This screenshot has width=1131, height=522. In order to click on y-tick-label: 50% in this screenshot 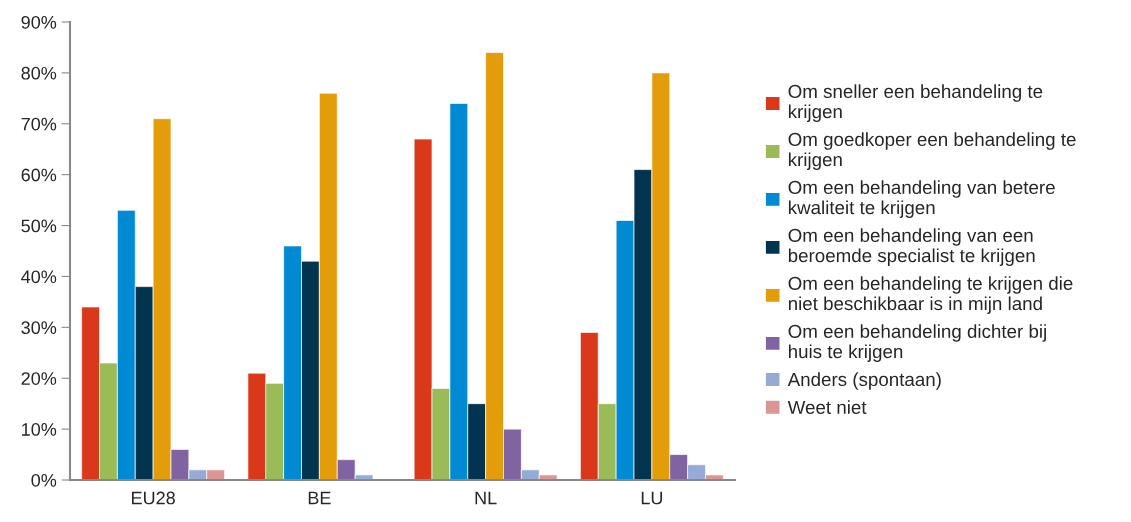, I will do `click(39, 226)`.